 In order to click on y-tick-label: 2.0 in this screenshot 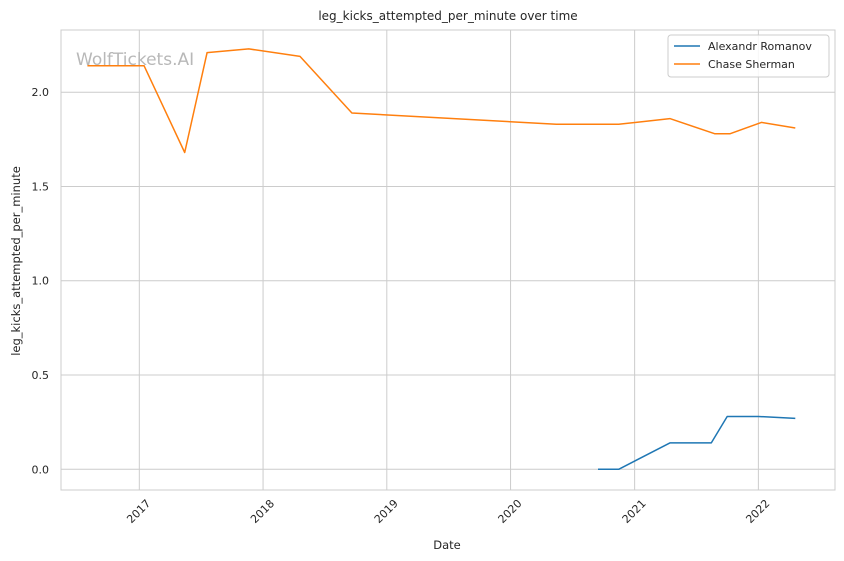, I will do `click(41, 92)`.